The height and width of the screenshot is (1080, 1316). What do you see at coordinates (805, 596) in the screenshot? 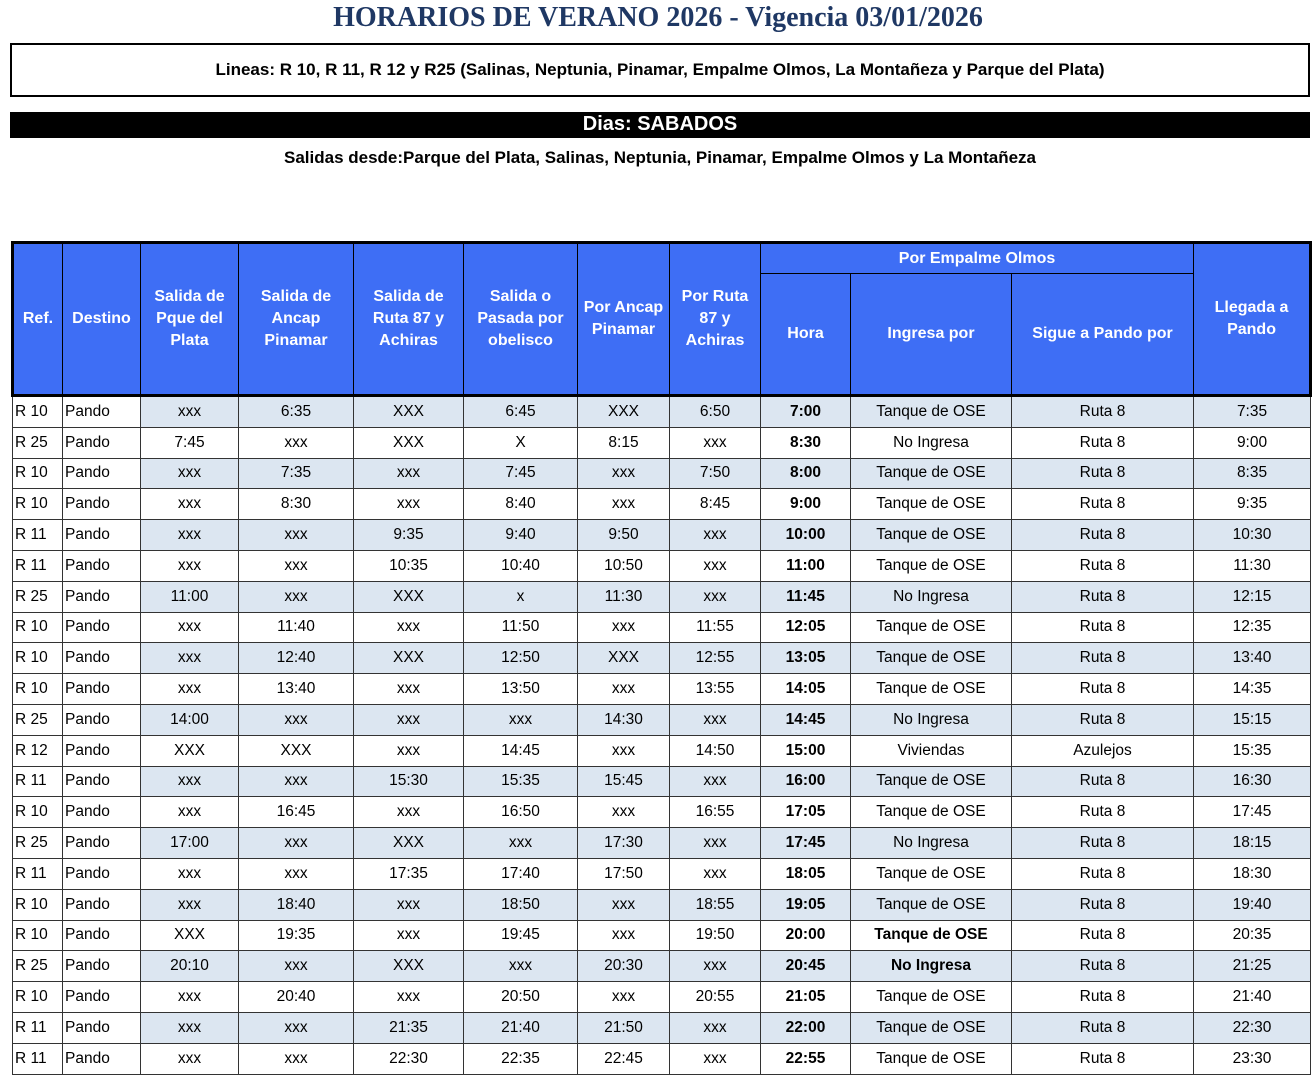
I see `table-cell: 11:45` at bounding box center [805, 596].